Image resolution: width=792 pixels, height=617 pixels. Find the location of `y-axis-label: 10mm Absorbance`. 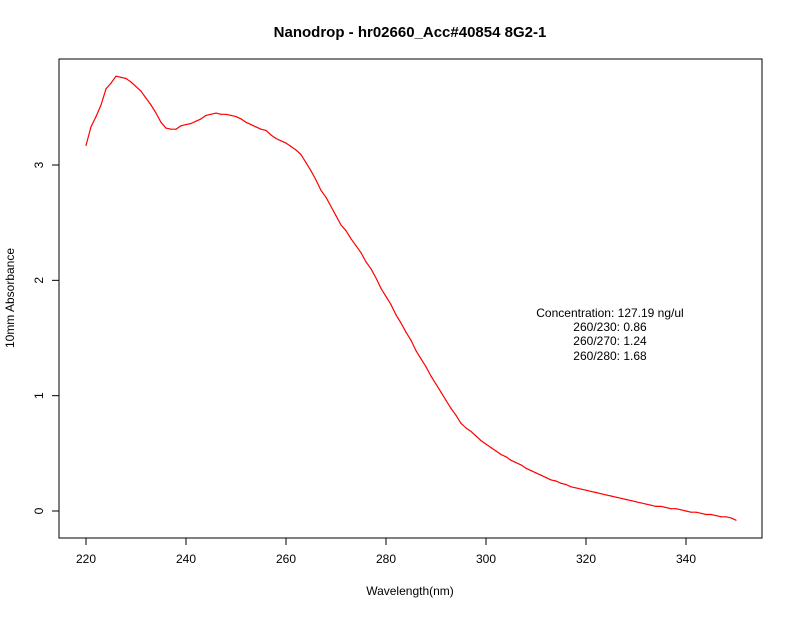

y-axis-label: 10mm Absorbance is located at coordinates (10, 298).